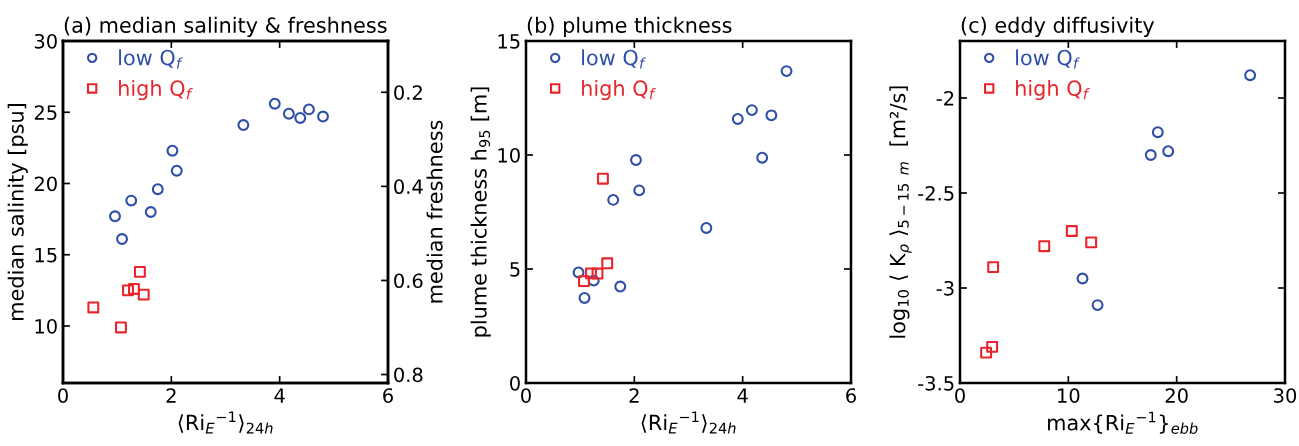  What do you see at coordinates (629, 26) in the screenshot?
I see `chart-title: (b) plume thickness` at bounding box center [629, 26].